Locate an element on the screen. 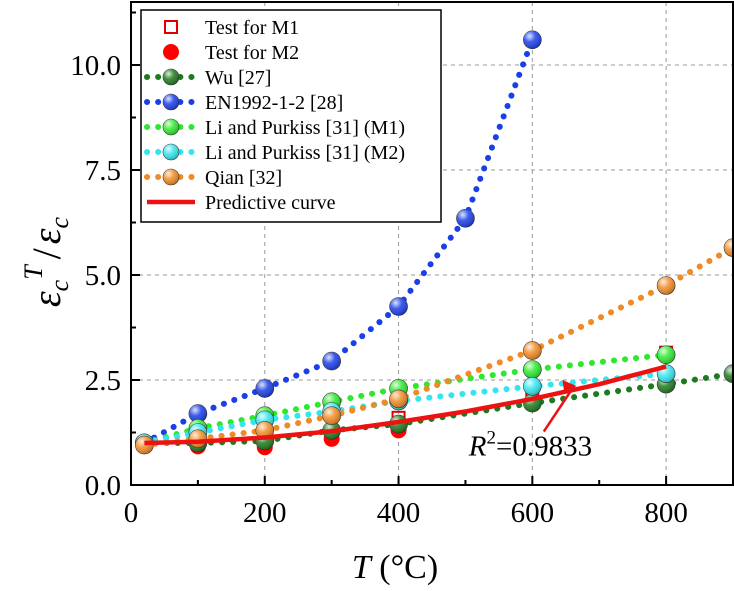  y-axis-label-sub: c is located at coordinates (59, 285).